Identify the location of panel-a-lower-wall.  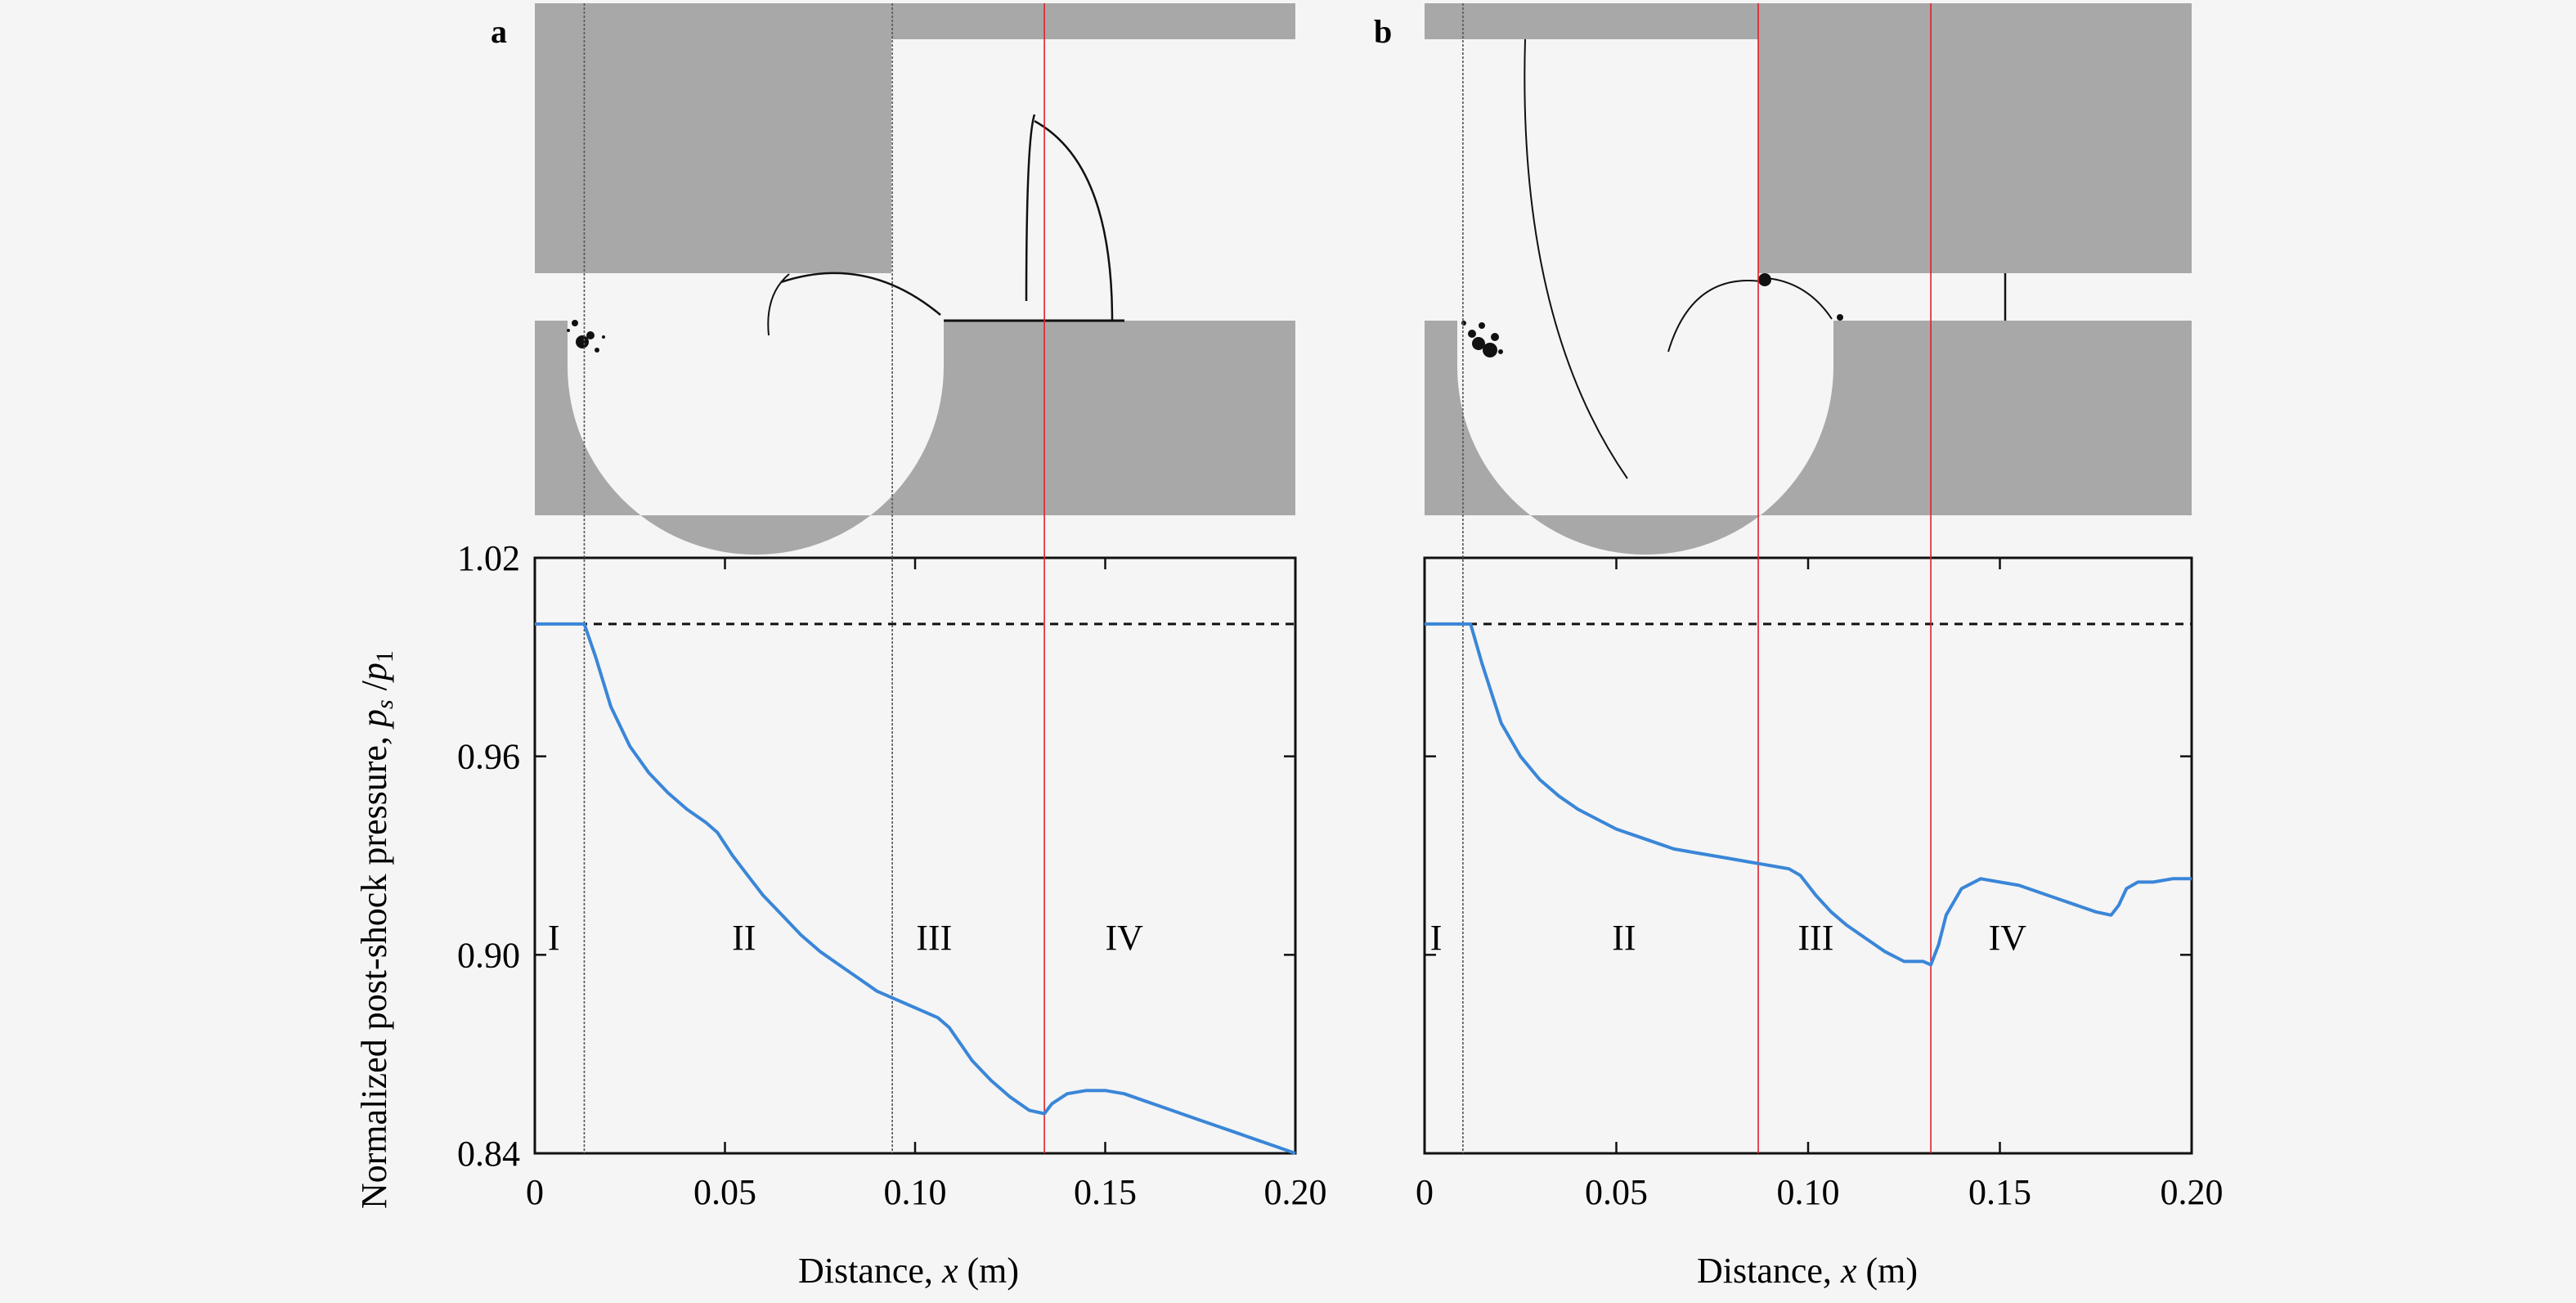
(915, 438).